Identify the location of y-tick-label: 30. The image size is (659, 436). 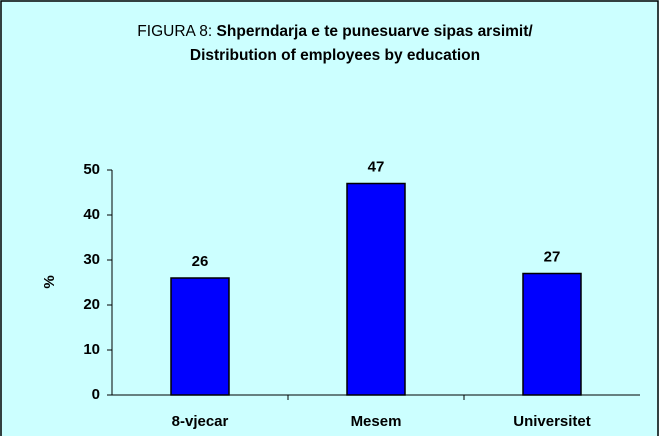
(91, 259).